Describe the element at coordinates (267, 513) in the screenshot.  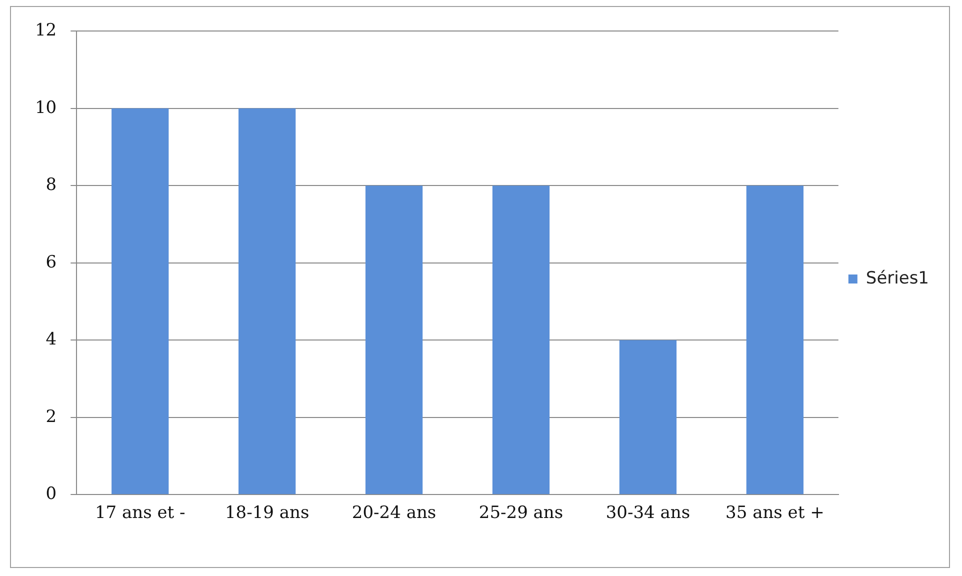
I see `x-tick-label: 18-19 ans` at that location.